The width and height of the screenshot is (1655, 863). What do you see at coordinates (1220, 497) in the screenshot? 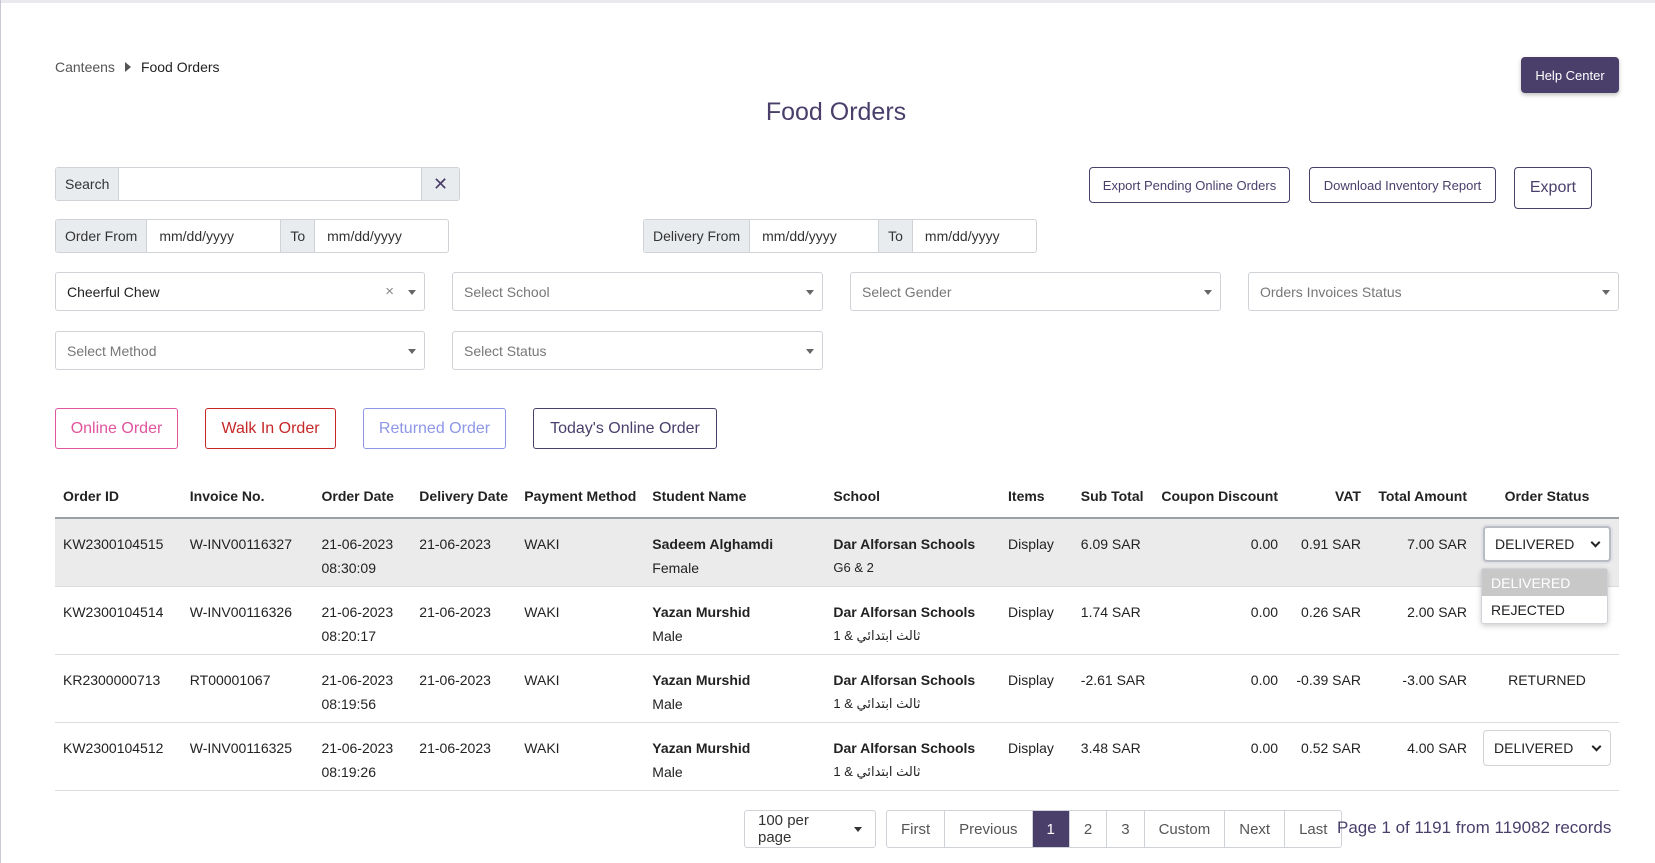
I see `col-coupon-discount: Coupon Discount` at bounding box center [1220, 497].